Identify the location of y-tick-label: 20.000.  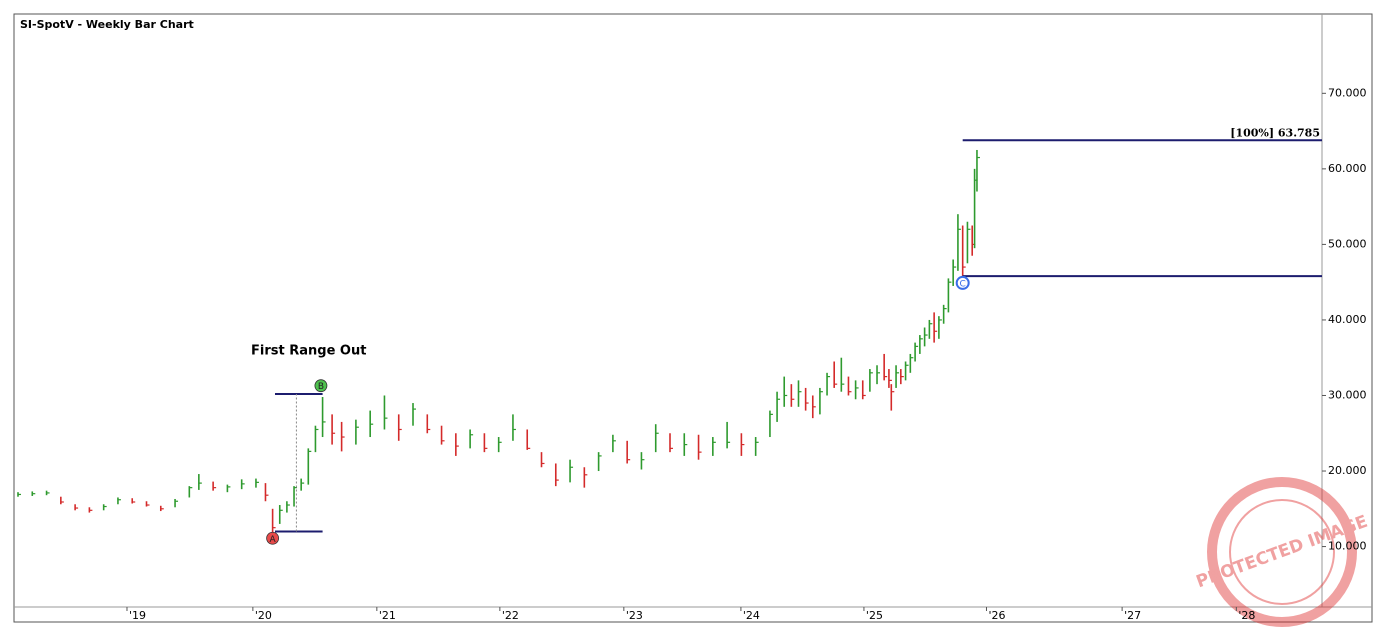
(1347, 470).